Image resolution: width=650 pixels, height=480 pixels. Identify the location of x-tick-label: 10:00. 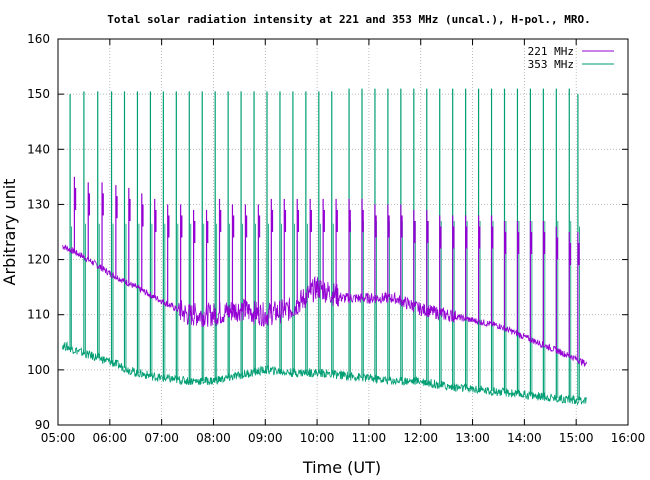
(317, 438).